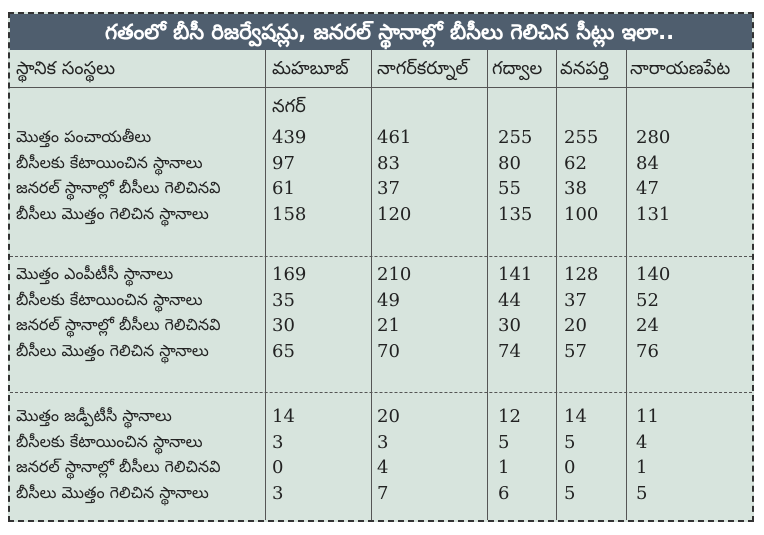 This screenshot has width=764, height=535. What do you see at coordinates (84, 136) in the screenshot?
I see `row-label: మొత్తం పంచాయతీలు` at bounding box center [84, 136].